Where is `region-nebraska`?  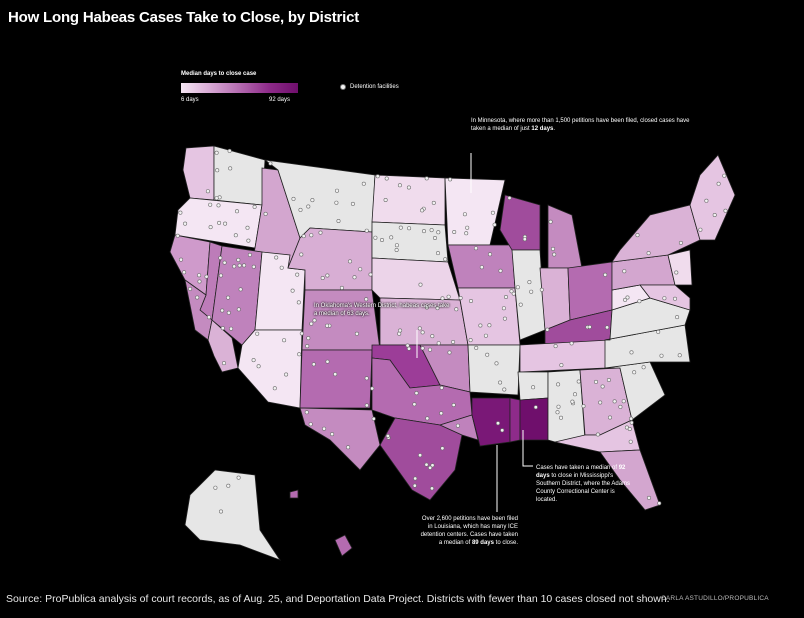
region-nebraska is located at coordinates (416, 279).